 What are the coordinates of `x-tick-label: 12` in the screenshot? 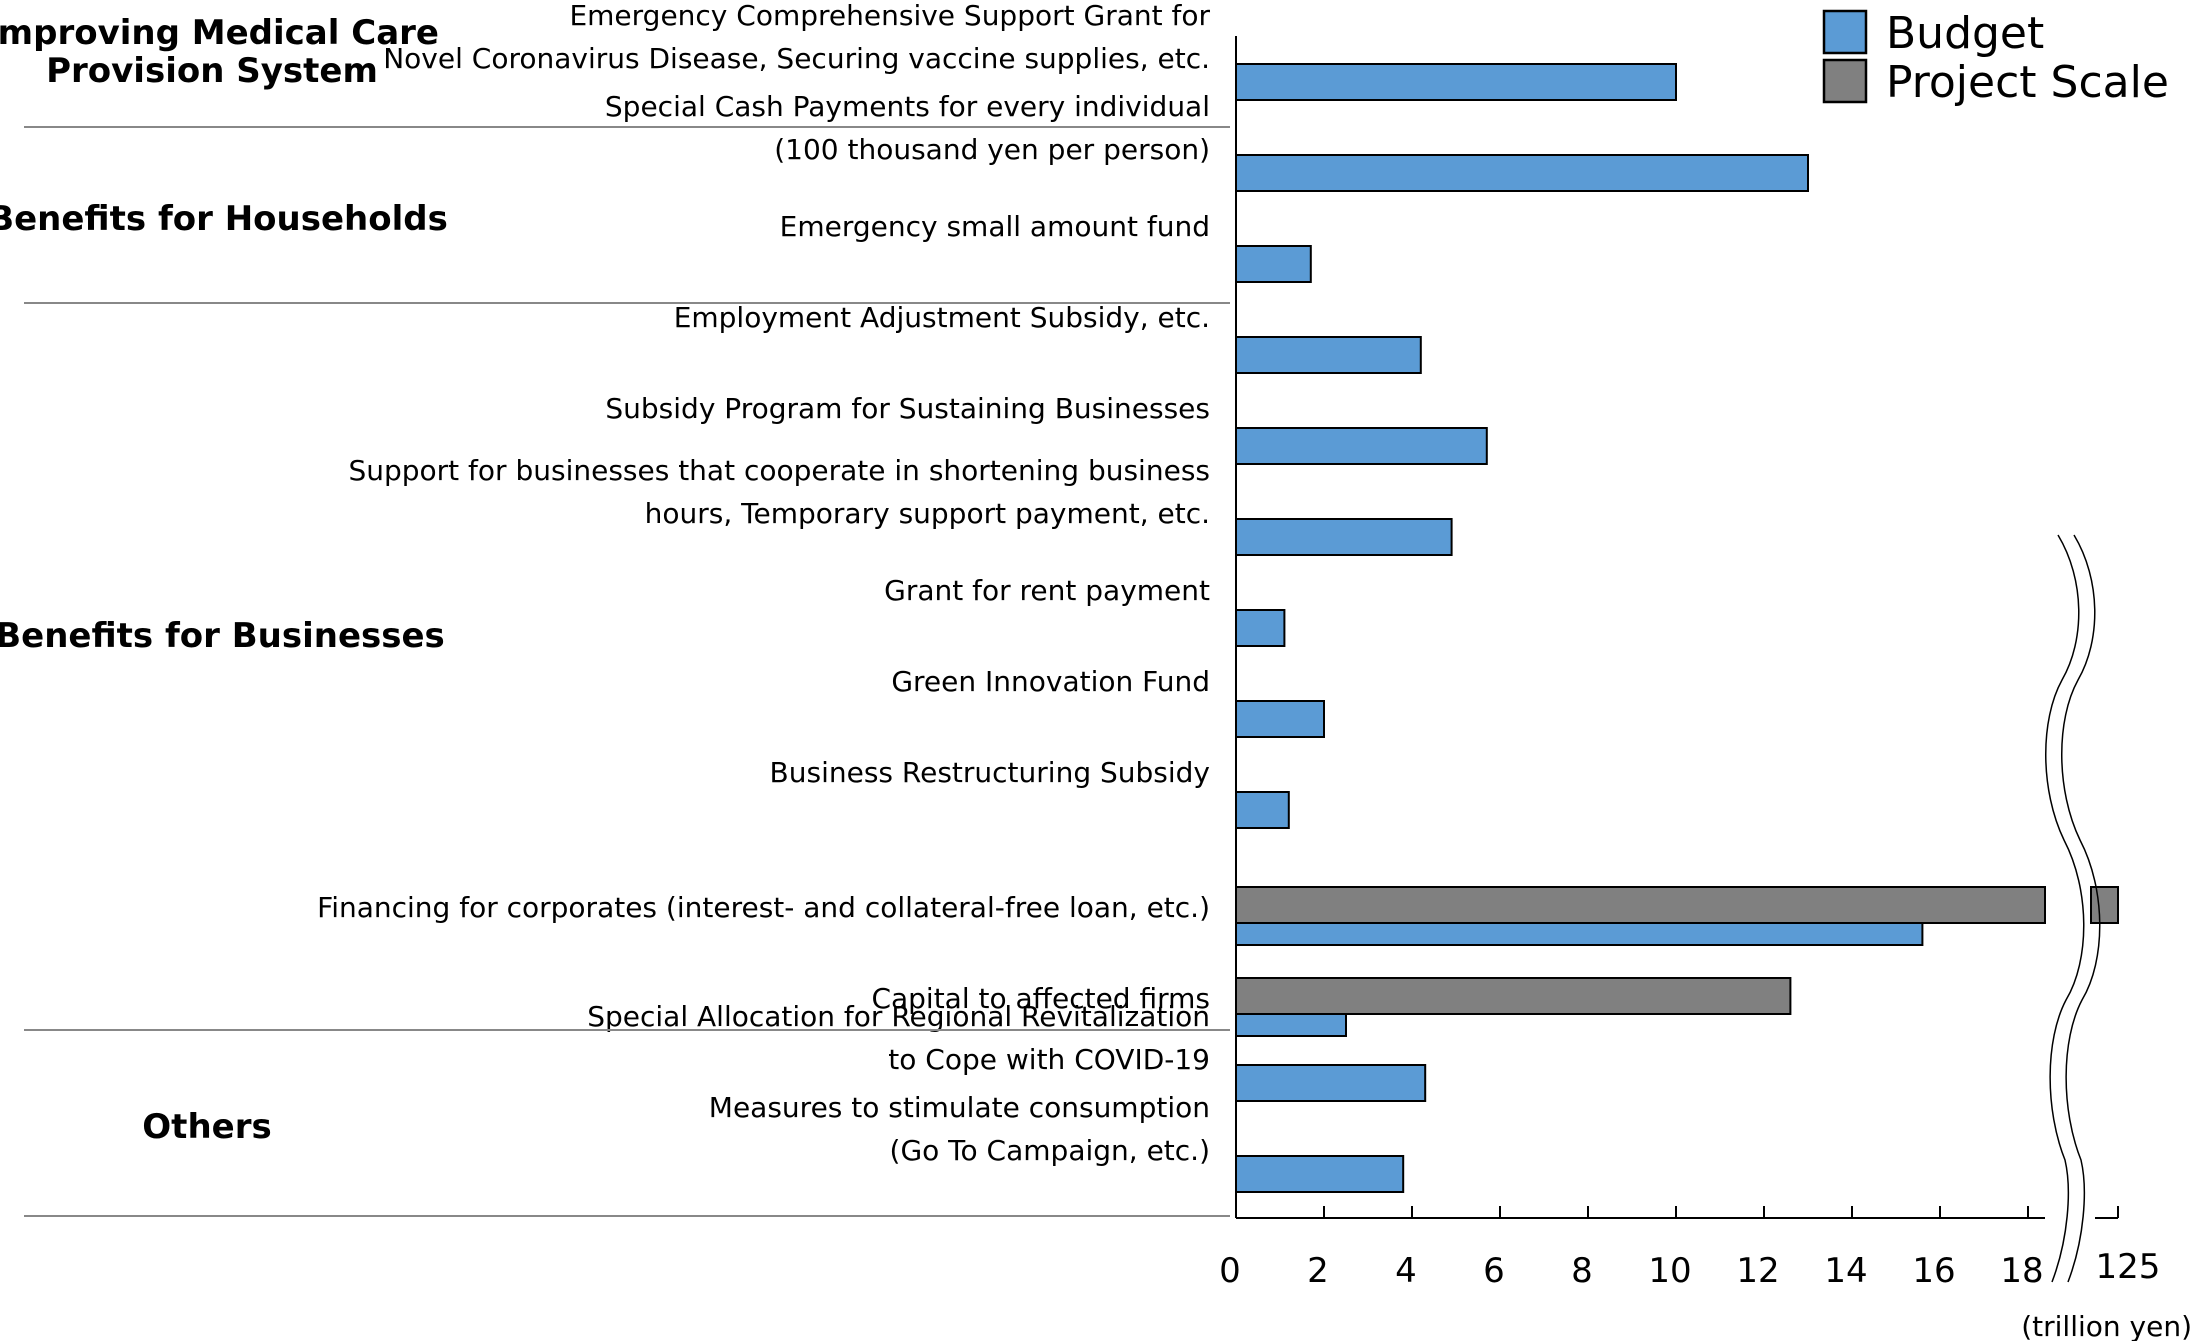 It's located at (1757, 1271).